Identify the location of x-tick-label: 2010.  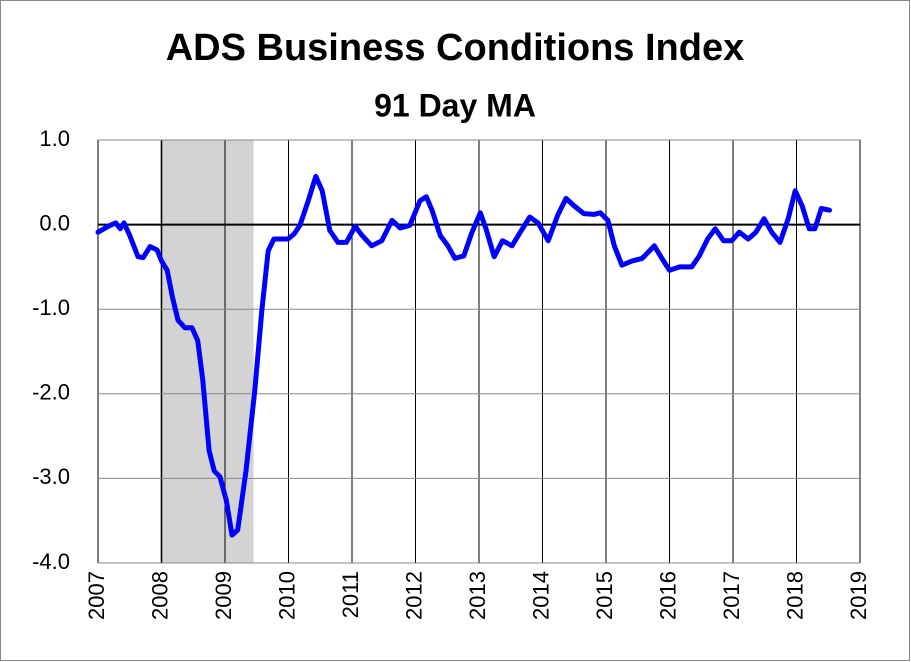
(286, 595).